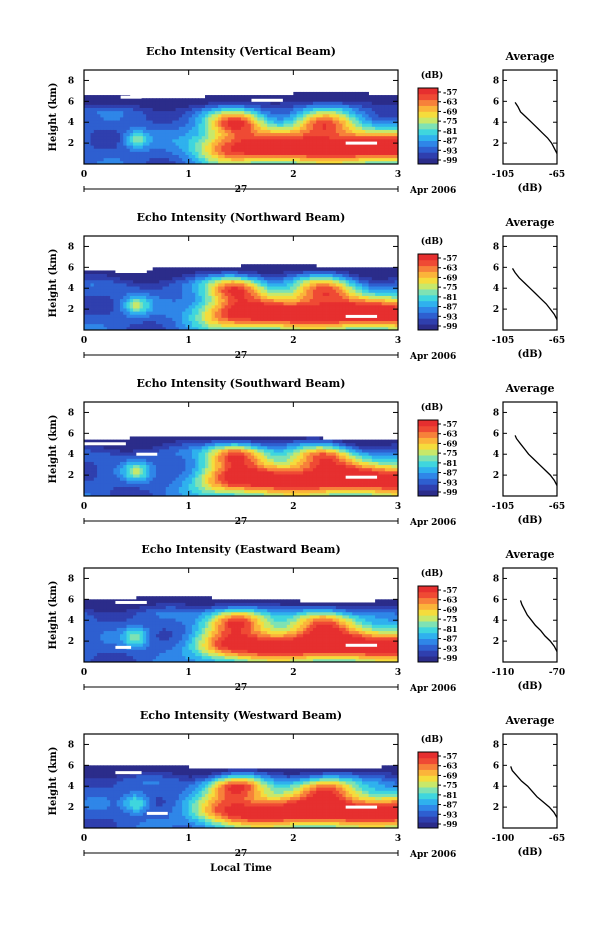 Image resolution: width=615 pixels, height=929 pixels. What do you see at coordinates (496, 102) in the screenshot?
I see `average-y-tick-label: 6` at bounding box center [496, 102].